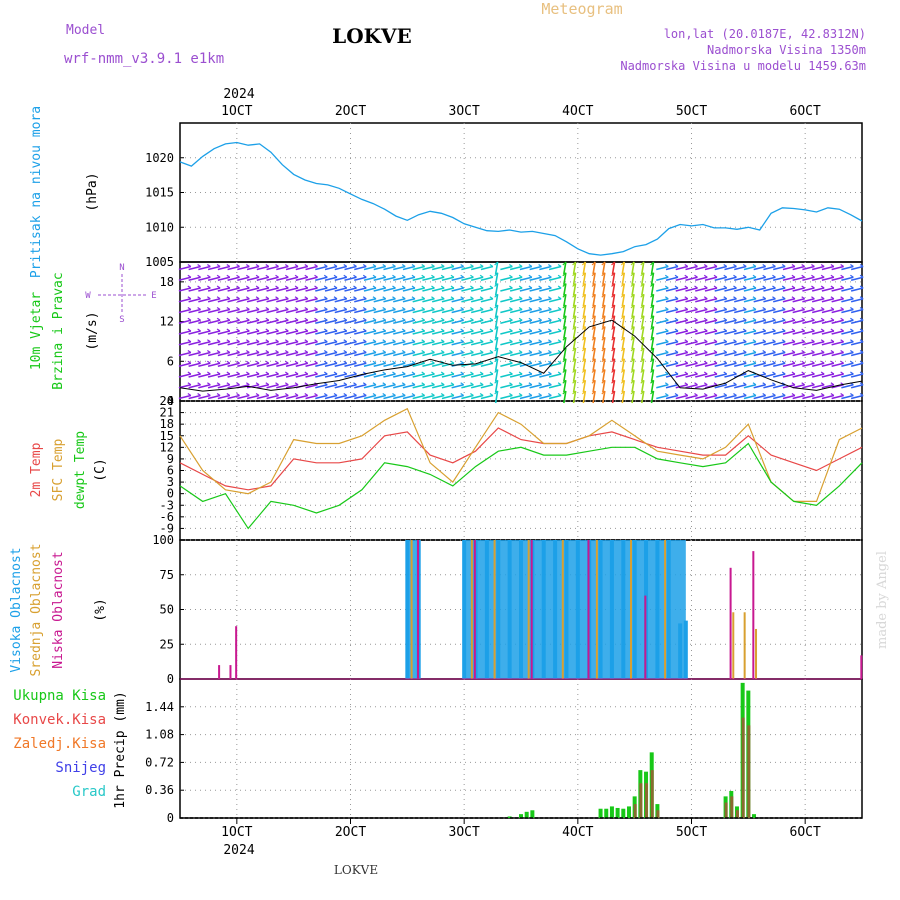 This screenshot has width=900, height=900. Describe the element at coordinates (92, 191) in the screenshot. I see `pressure-unit: (hPa)` at that location.